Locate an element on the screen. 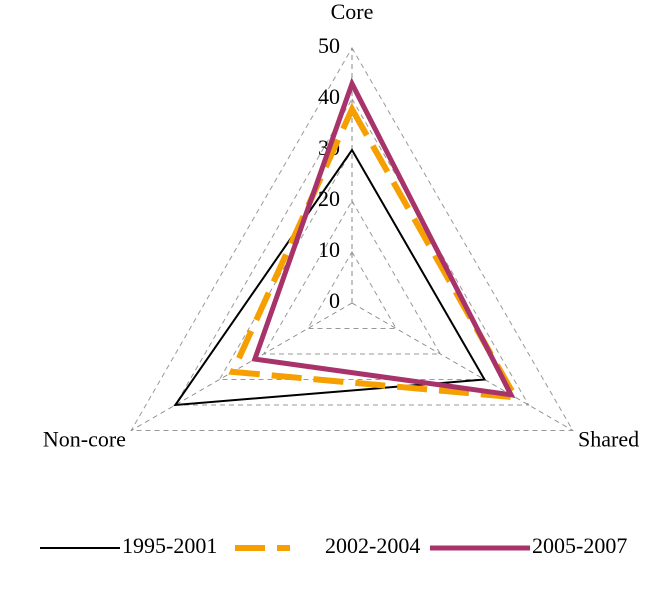  category-label: Shared is located at coordinates (608, 439).